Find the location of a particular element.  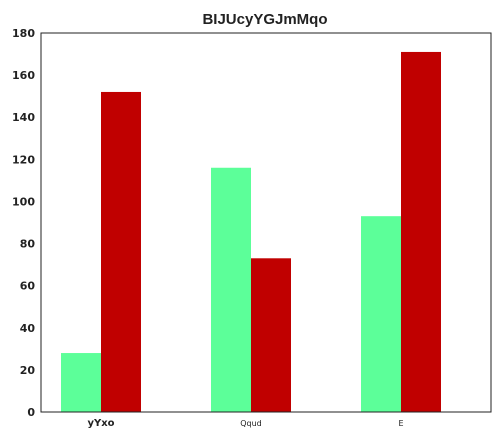

y-tick-label: 180 is located at coordinates (23, 33).